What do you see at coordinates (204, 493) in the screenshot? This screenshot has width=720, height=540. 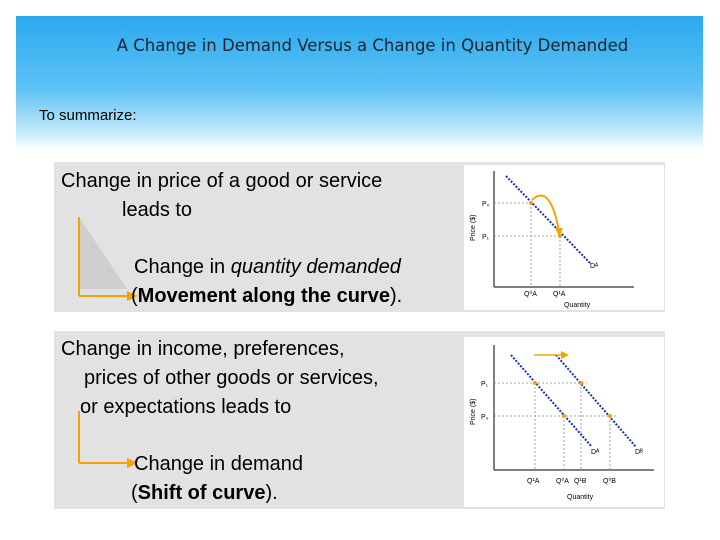 I see `panel2-result-line2: (Shift of curve).` at bounding box center [204, 493].